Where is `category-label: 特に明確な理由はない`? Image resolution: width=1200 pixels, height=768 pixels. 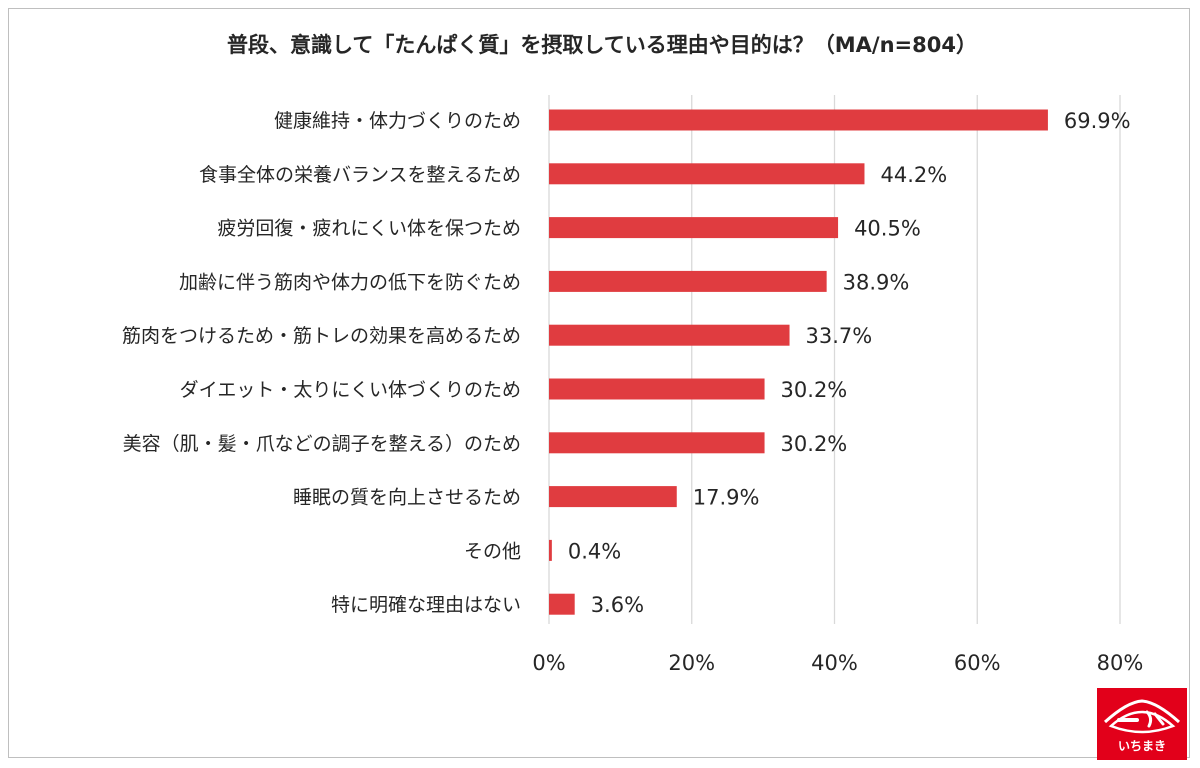 category-label: 特に明確な理由はない is located at coordinates (426, 605).